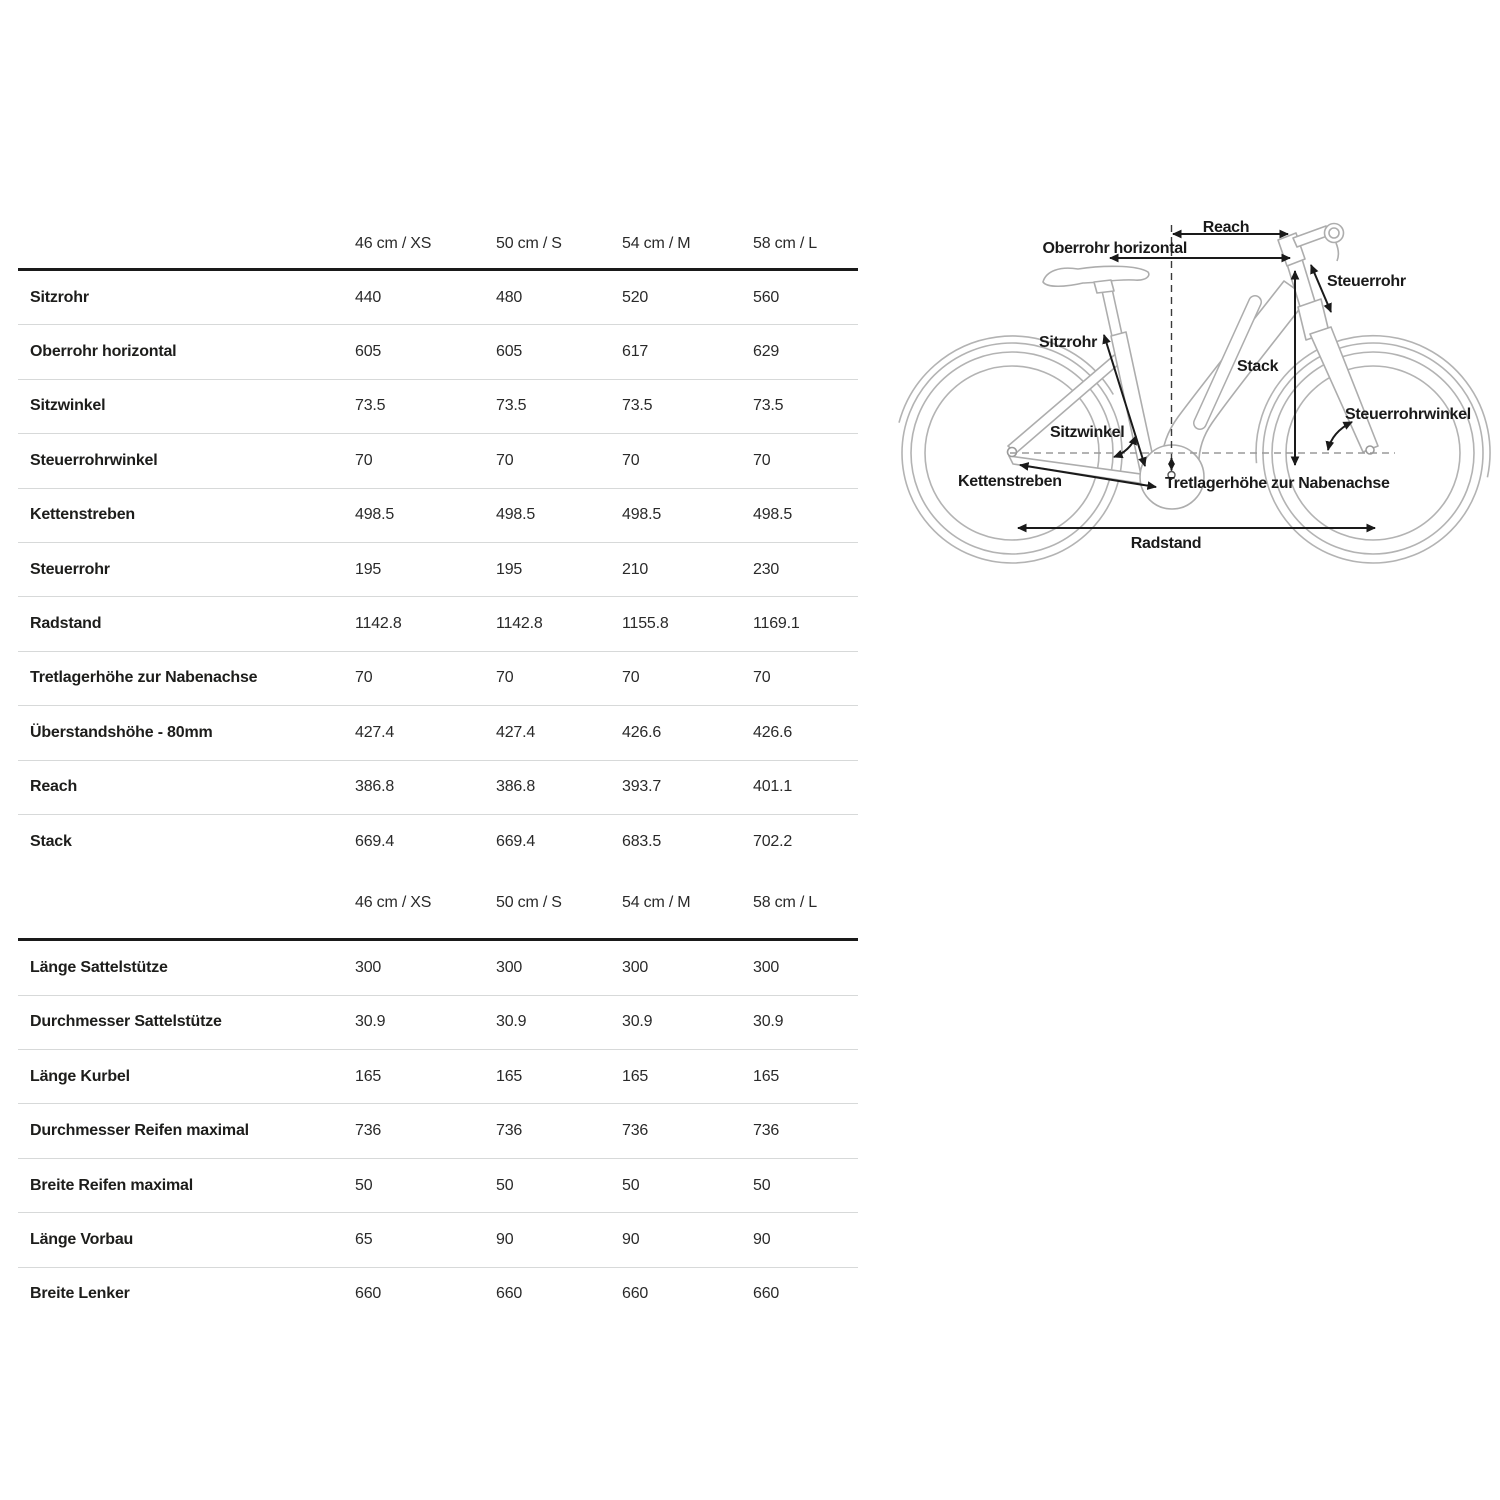  I want to click on table-row: Länge Vorbau 65 90 90 90, so click(438, 1240).